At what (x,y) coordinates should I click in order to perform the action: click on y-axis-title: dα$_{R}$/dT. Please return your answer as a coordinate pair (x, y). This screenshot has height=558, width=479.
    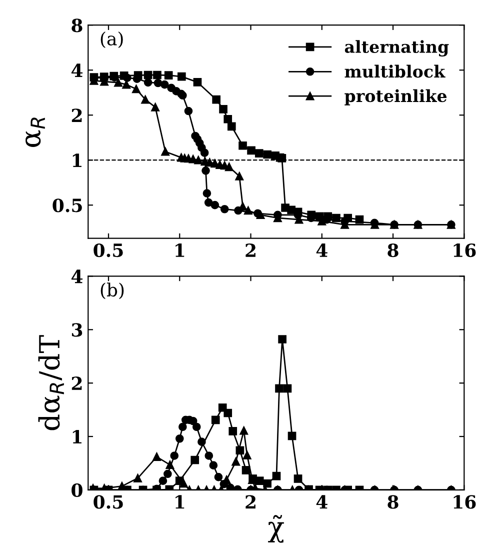
    Looking at the image, I should click on (51, 382).